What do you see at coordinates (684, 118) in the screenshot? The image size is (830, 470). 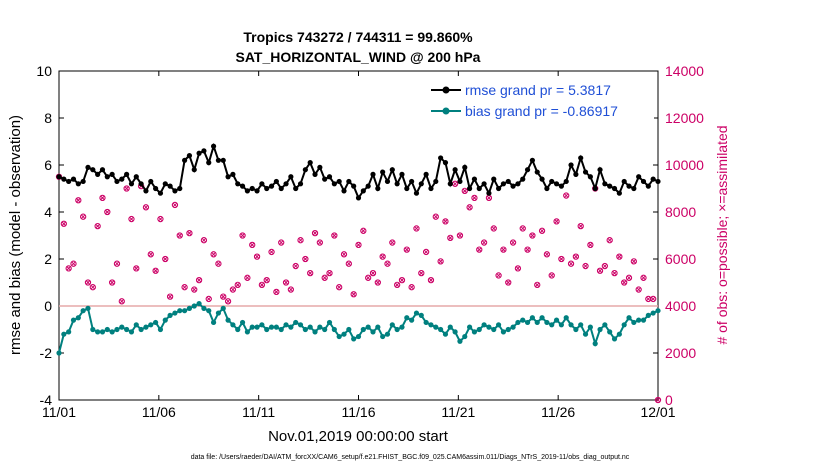 I see `y2-tick-label: 12000` at bounding box center [684, 118].